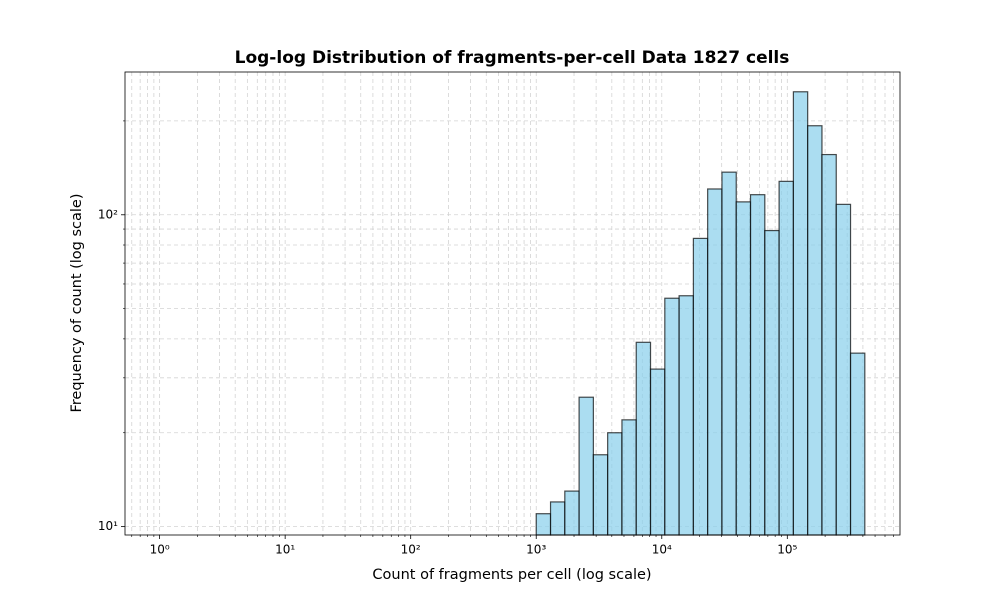 This screenshot has width=1000, height=600. Describe the element at coordinates (787, 550) in the screenshot. I see `x-tick-label: 10⁵` at that location.